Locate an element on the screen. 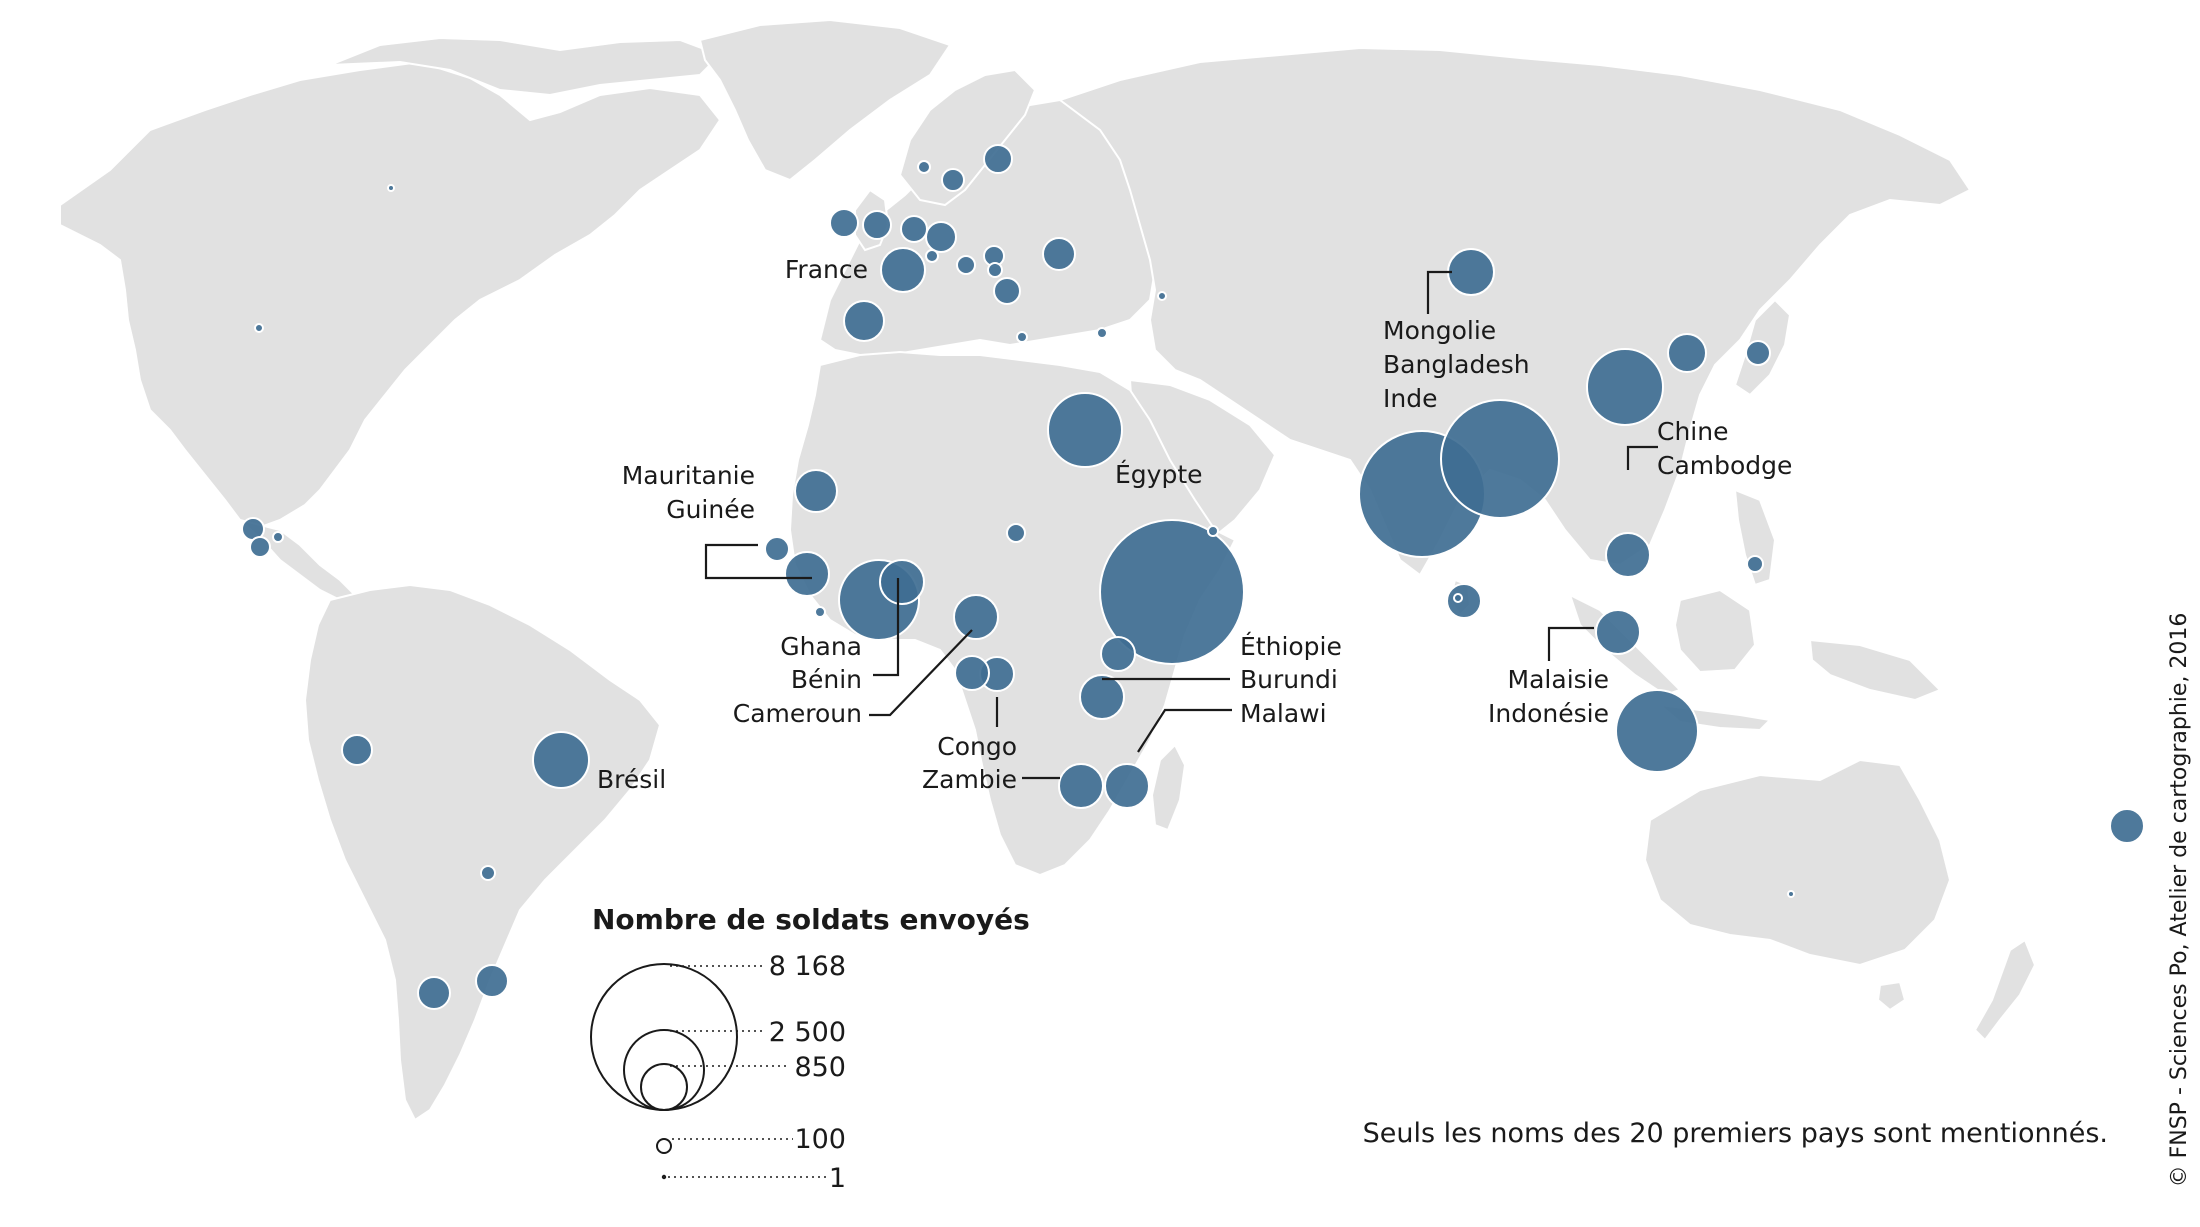  bubble-argentine is located at coordinates (492, 981).